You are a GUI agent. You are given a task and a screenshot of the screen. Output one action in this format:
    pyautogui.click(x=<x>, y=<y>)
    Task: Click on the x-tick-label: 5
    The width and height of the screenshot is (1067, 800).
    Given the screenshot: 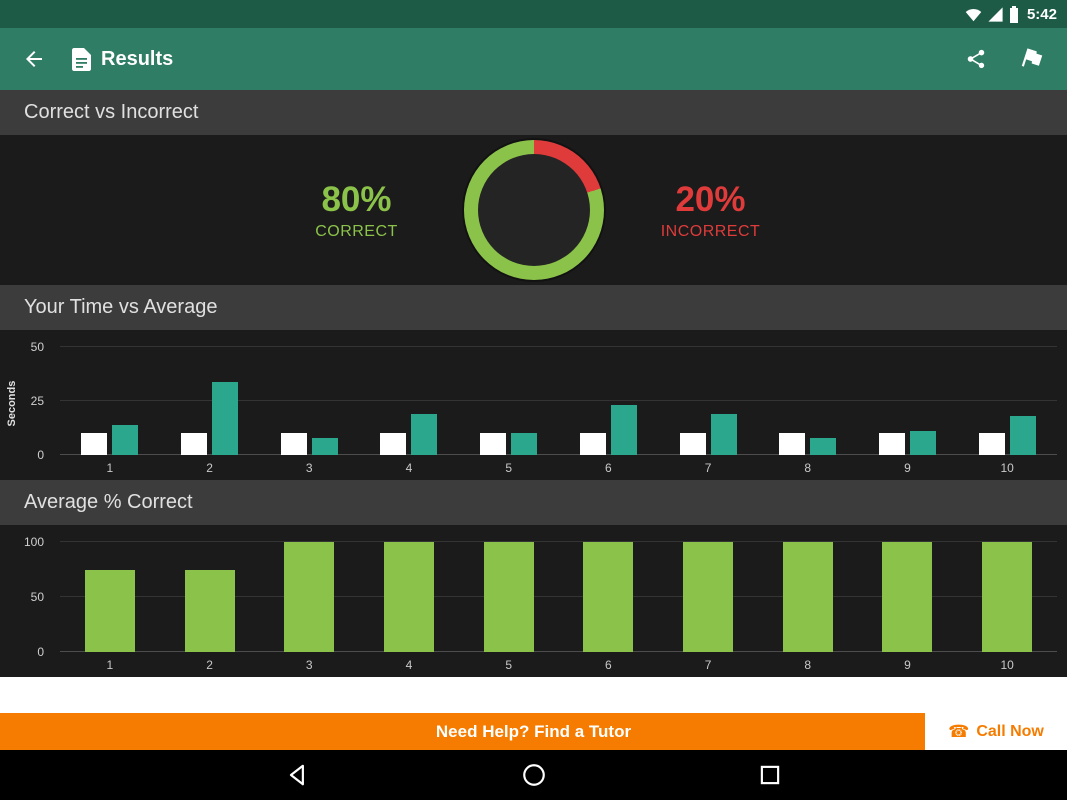 What is the action you would take?
    pyautogui.click(x=508, y=665)
    